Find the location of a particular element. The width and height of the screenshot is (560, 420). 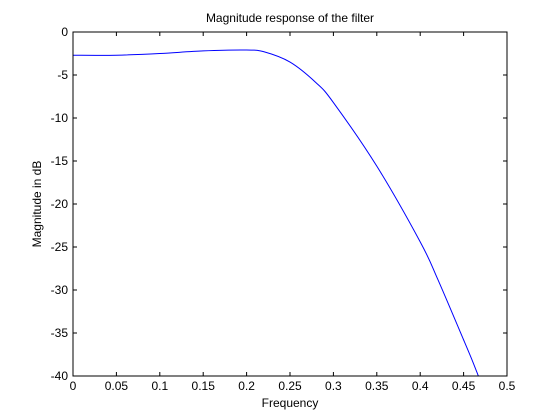

x-tick-label: 0.3 is located at coordinates (333, 386).